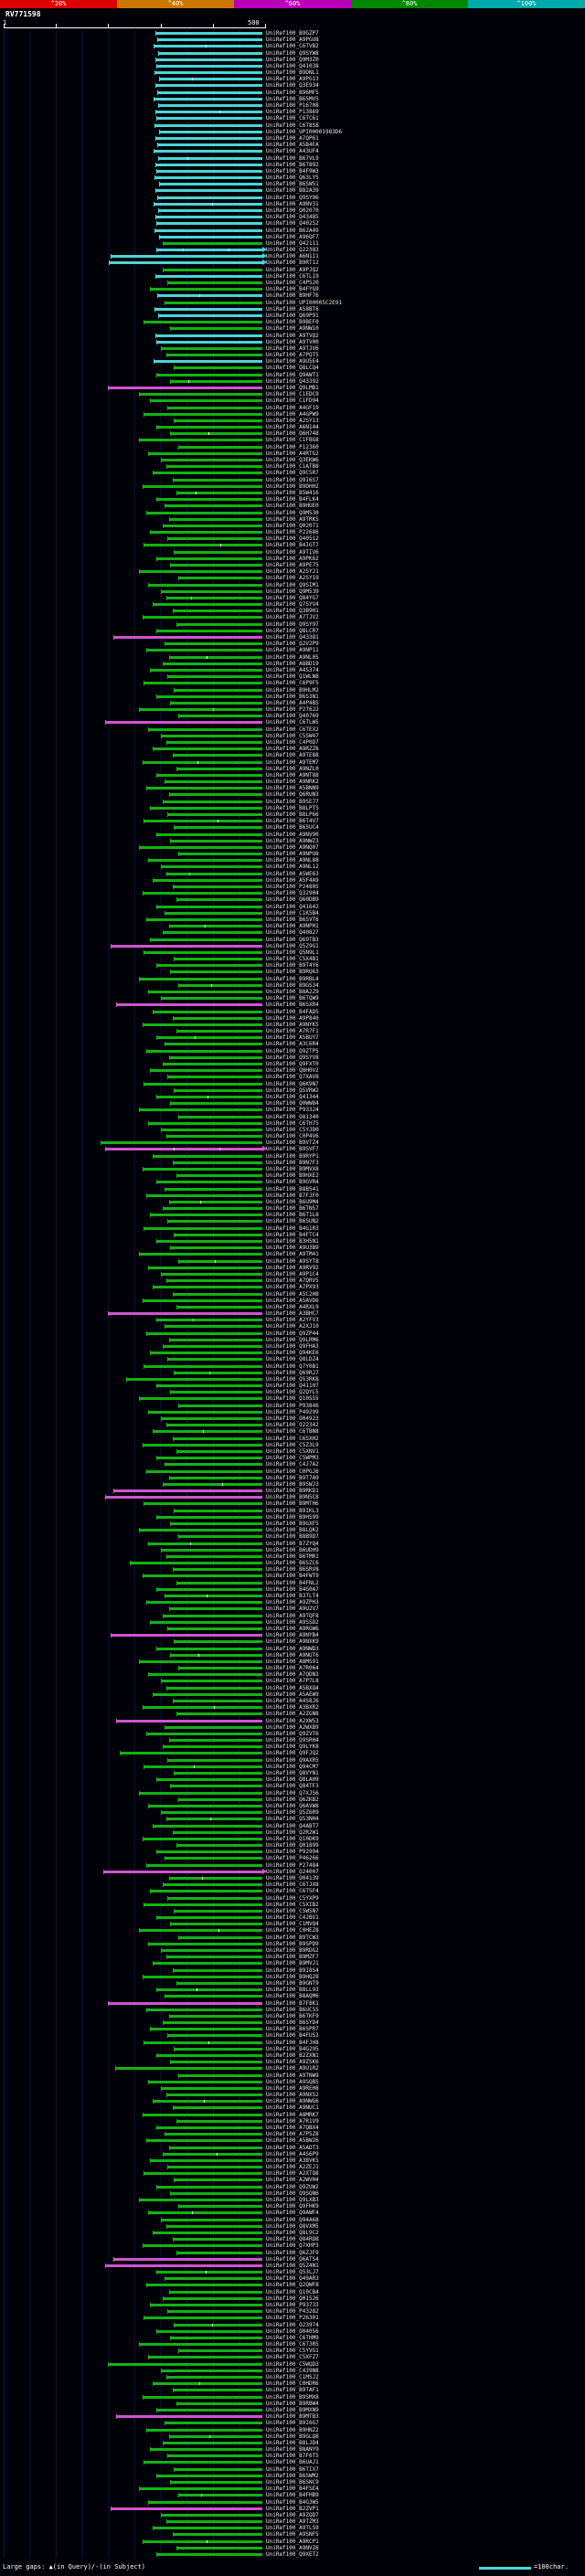 The image size is (585, 2576). I want to click on hit-label: UniRef100_B8A2Z9, so click(293, 992).